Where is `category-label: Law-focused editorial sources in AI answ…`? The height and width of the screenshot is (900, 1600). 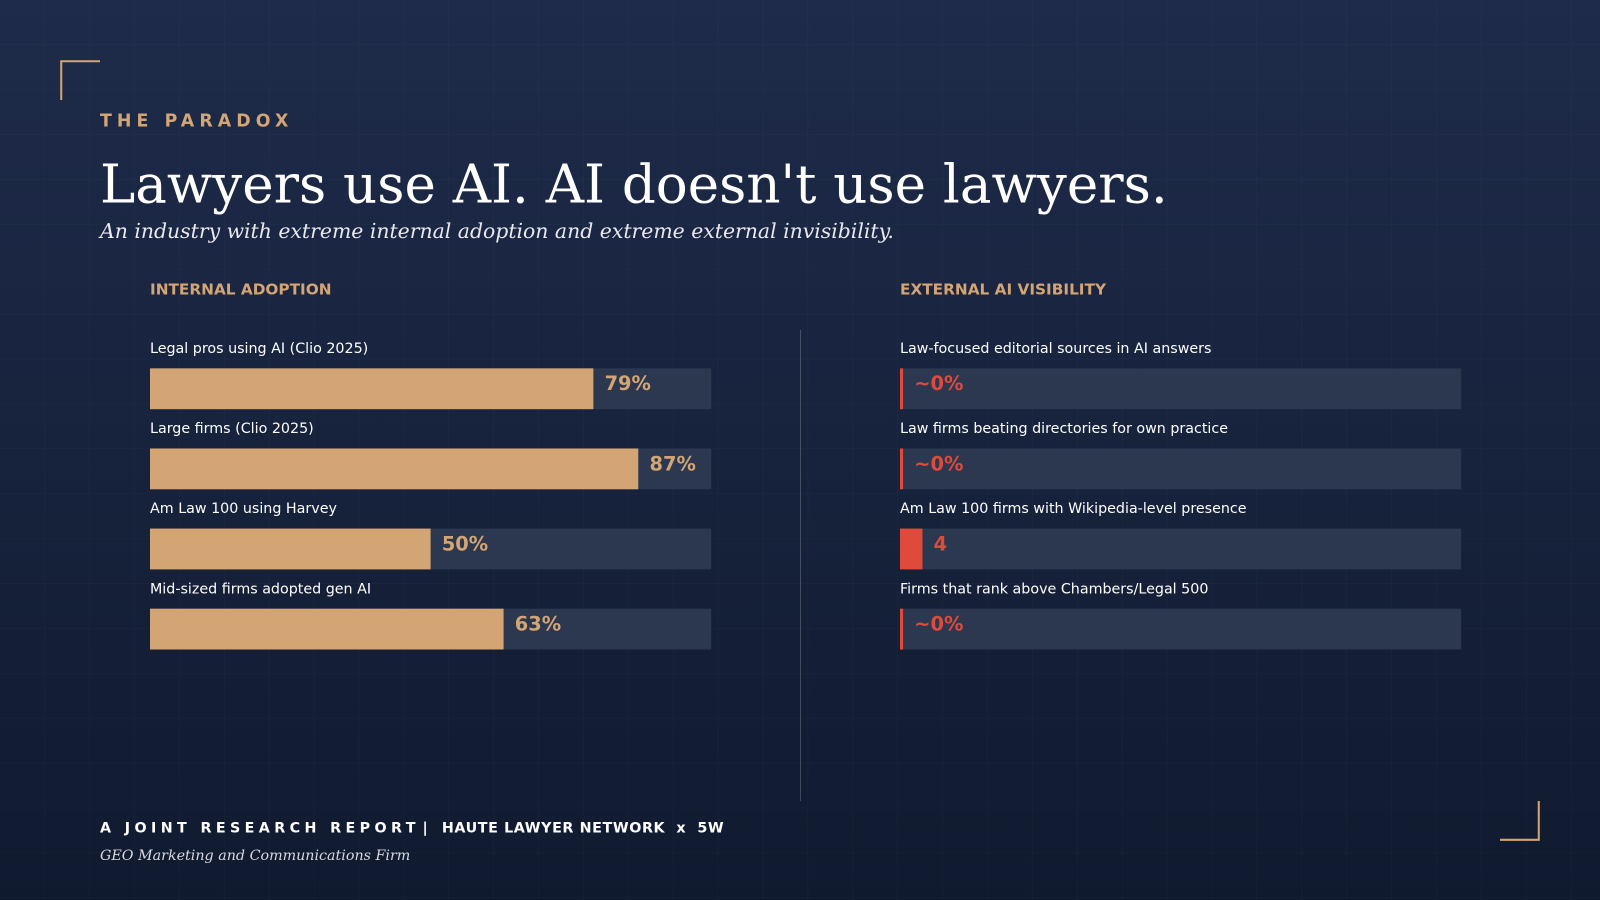
category-label: Law-focused editorial sources in AI answ… is located at coordinates (1055, 349).